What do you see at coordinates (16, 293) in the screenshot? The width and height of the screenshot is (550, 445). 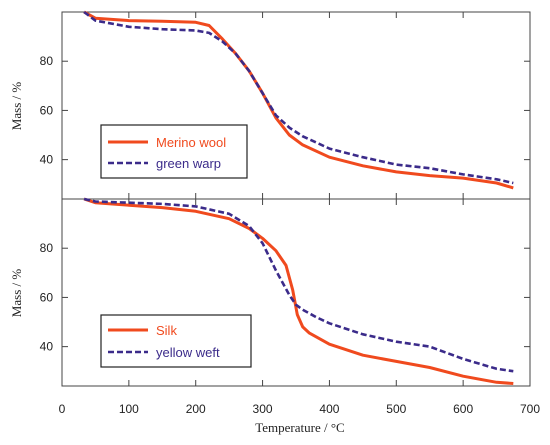 I see `bottom-y-axis-label: Mass / %` at bounding box center [16, 293].